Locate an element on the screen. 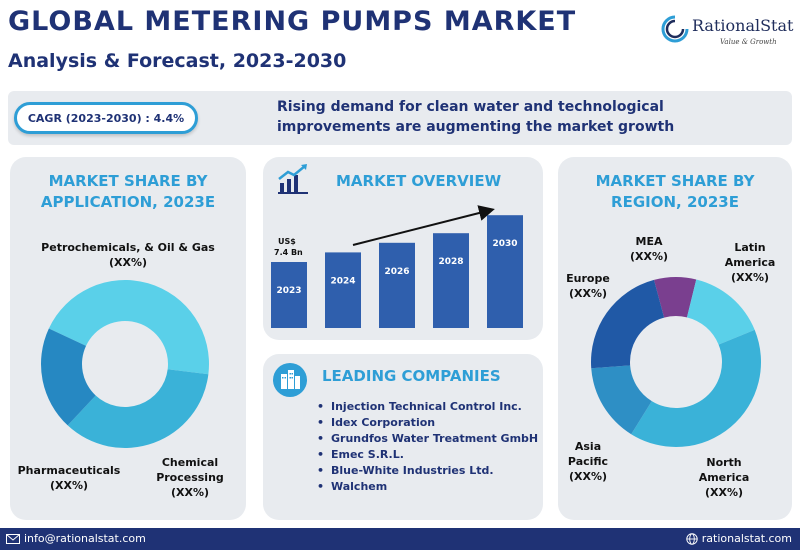 This screenshot has height=550, width=800. label-north-america: North America (XX%) is located at coordinates (724, 477).